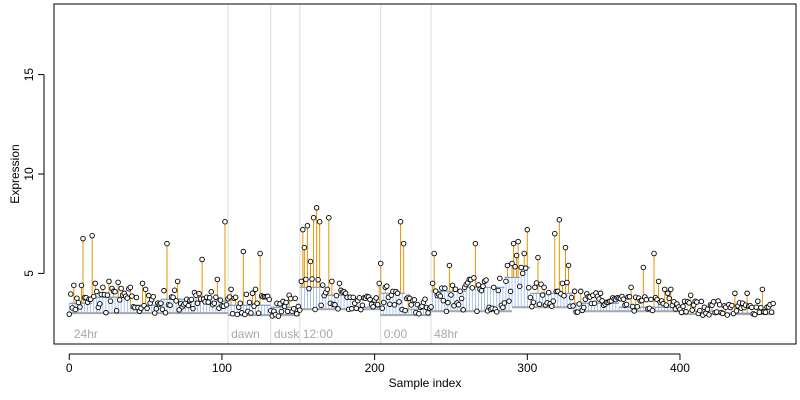 This screenshot has width=800, height=400. What do you see at coordinates (86, 334) in the screenshot?
I see `timepoint-annotation: 24hr` at bounding box center [86, 334].